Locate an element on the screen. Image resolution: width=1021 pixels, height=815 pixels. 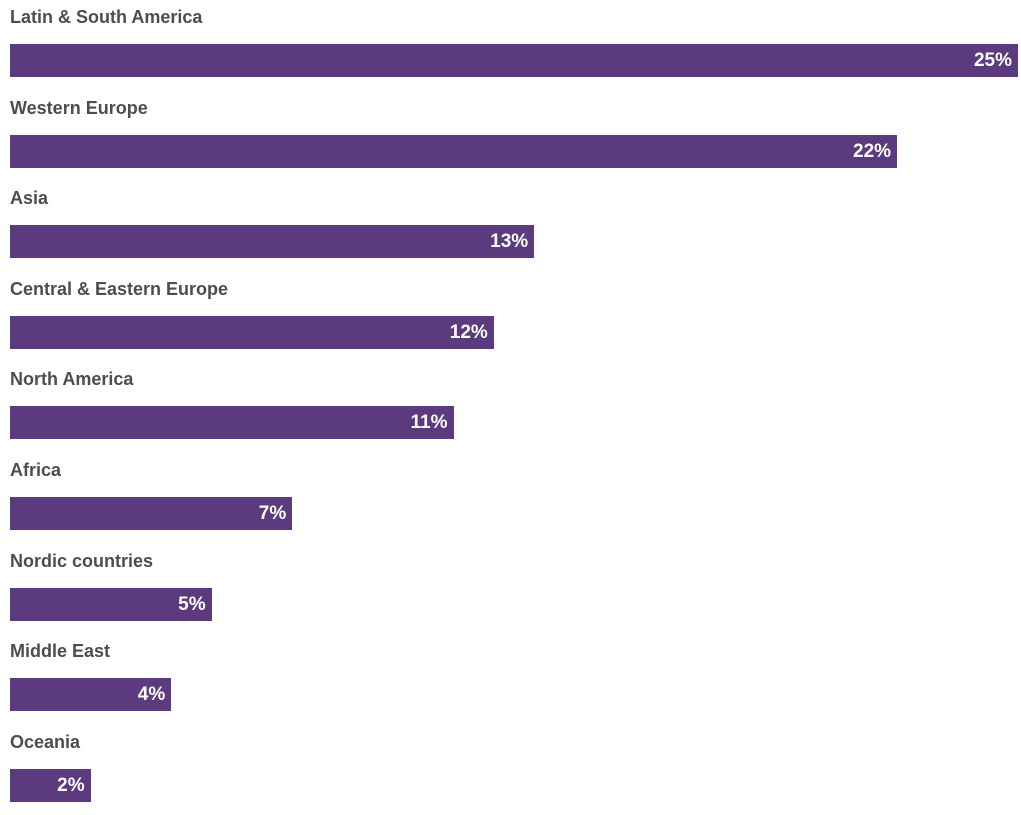
category-label: Asia is located at coordinates (29, 198).